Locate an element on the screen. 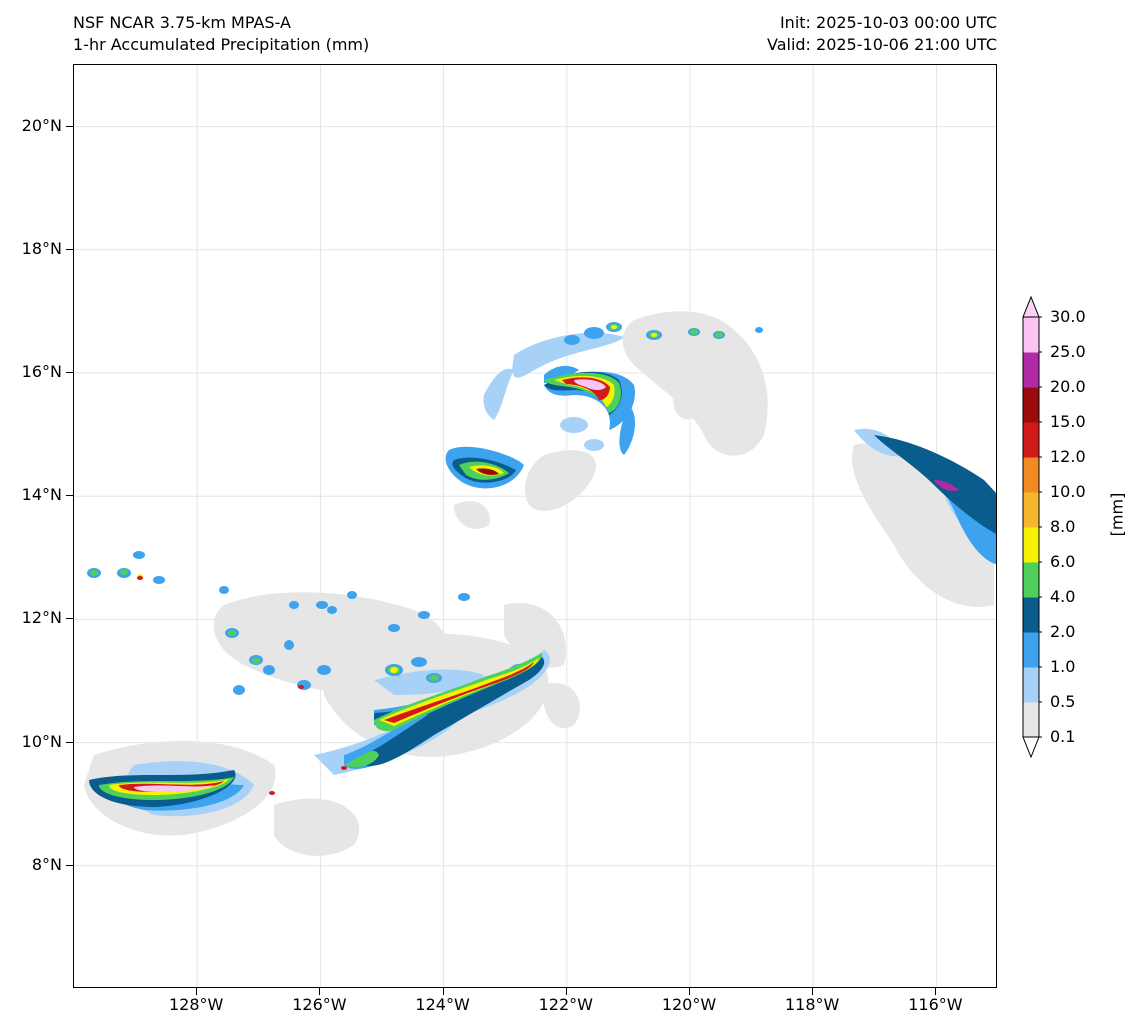  colorbar-units: [mm] is located at coordinates (1117, 514).